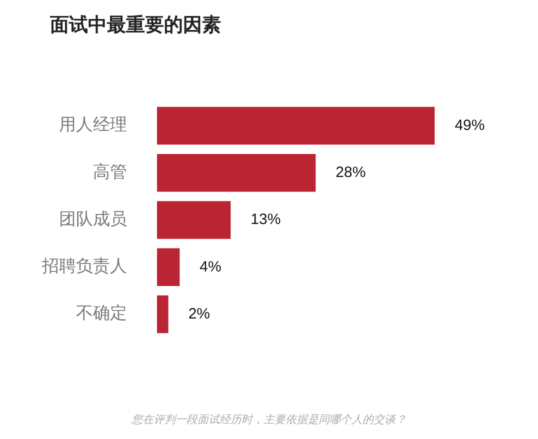 The width and height of the screenshot is (538, 439). What do you see at coordinates (211, 267) in the screenshot?
I see `data-label: 4%` at bounding box center [211, 267].